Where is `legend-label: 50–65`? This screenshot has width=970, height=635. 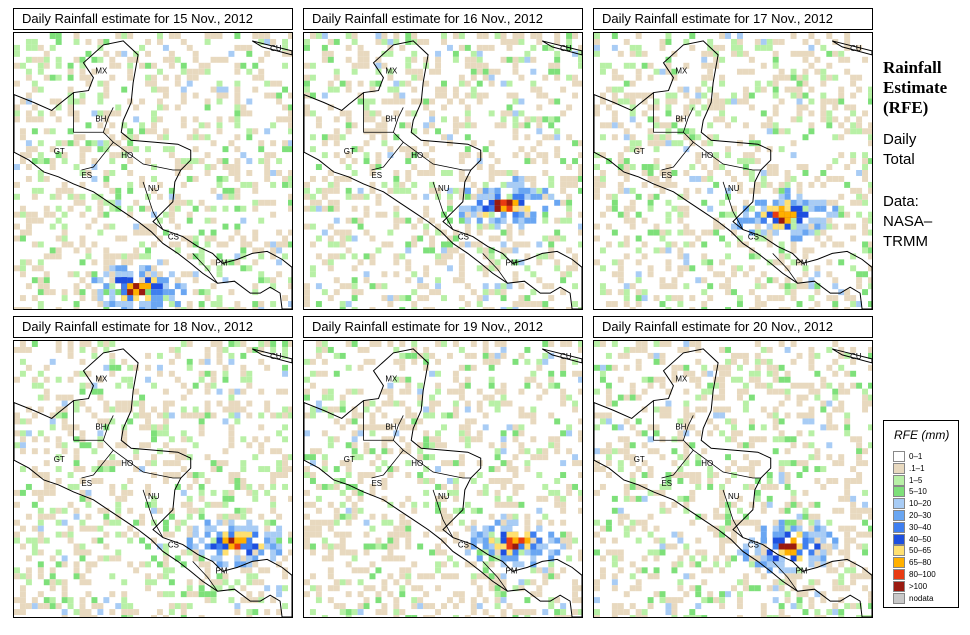 legend-label: 50–65 is located at coordinates (920, 551).